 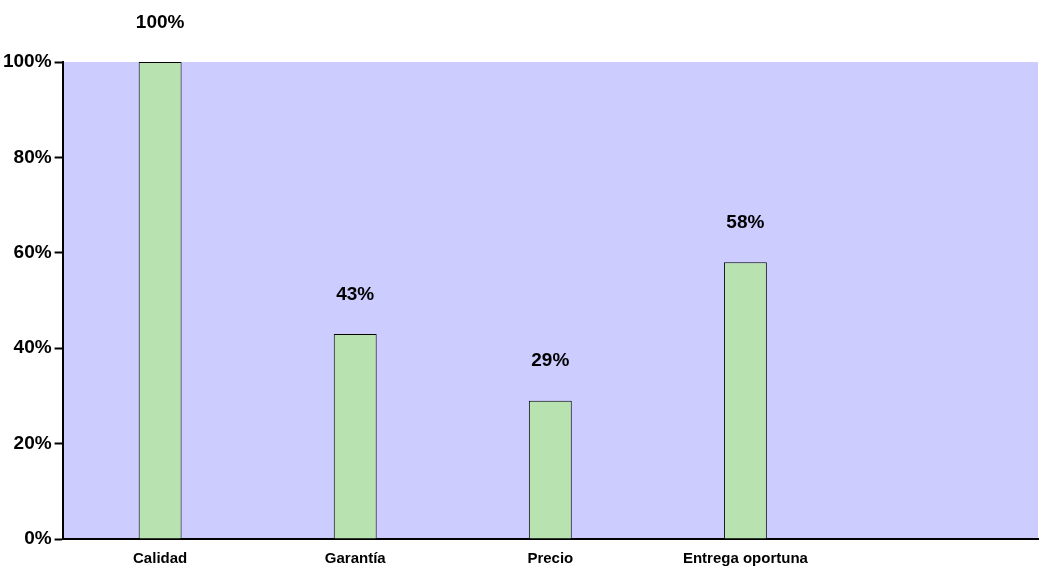 I want to click on data-label: 29%, so click(x=550, y=360).